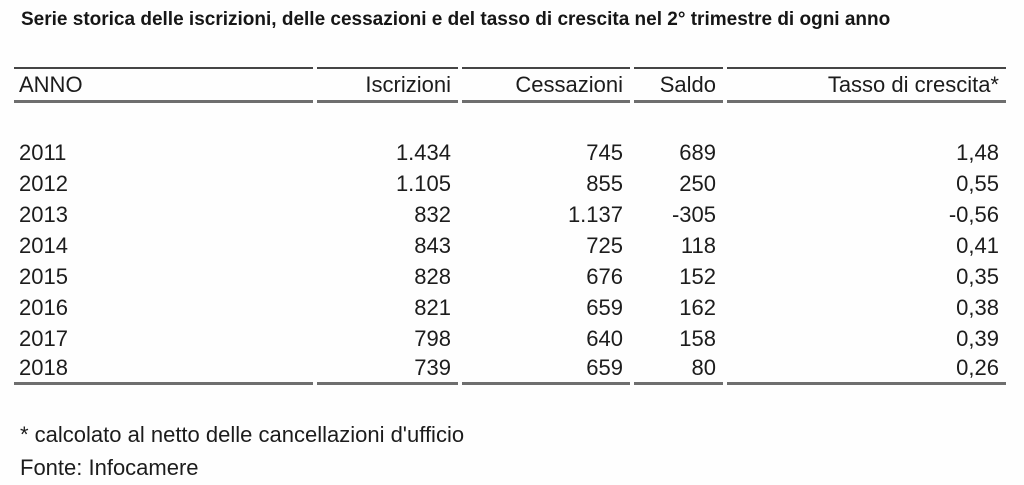 The height and width of the screenshot is (485, 1024). What do you see at coordinates (43, 245) in the screenshot?
I see `cell-anno: 2014` at bounding box center [43, 245].